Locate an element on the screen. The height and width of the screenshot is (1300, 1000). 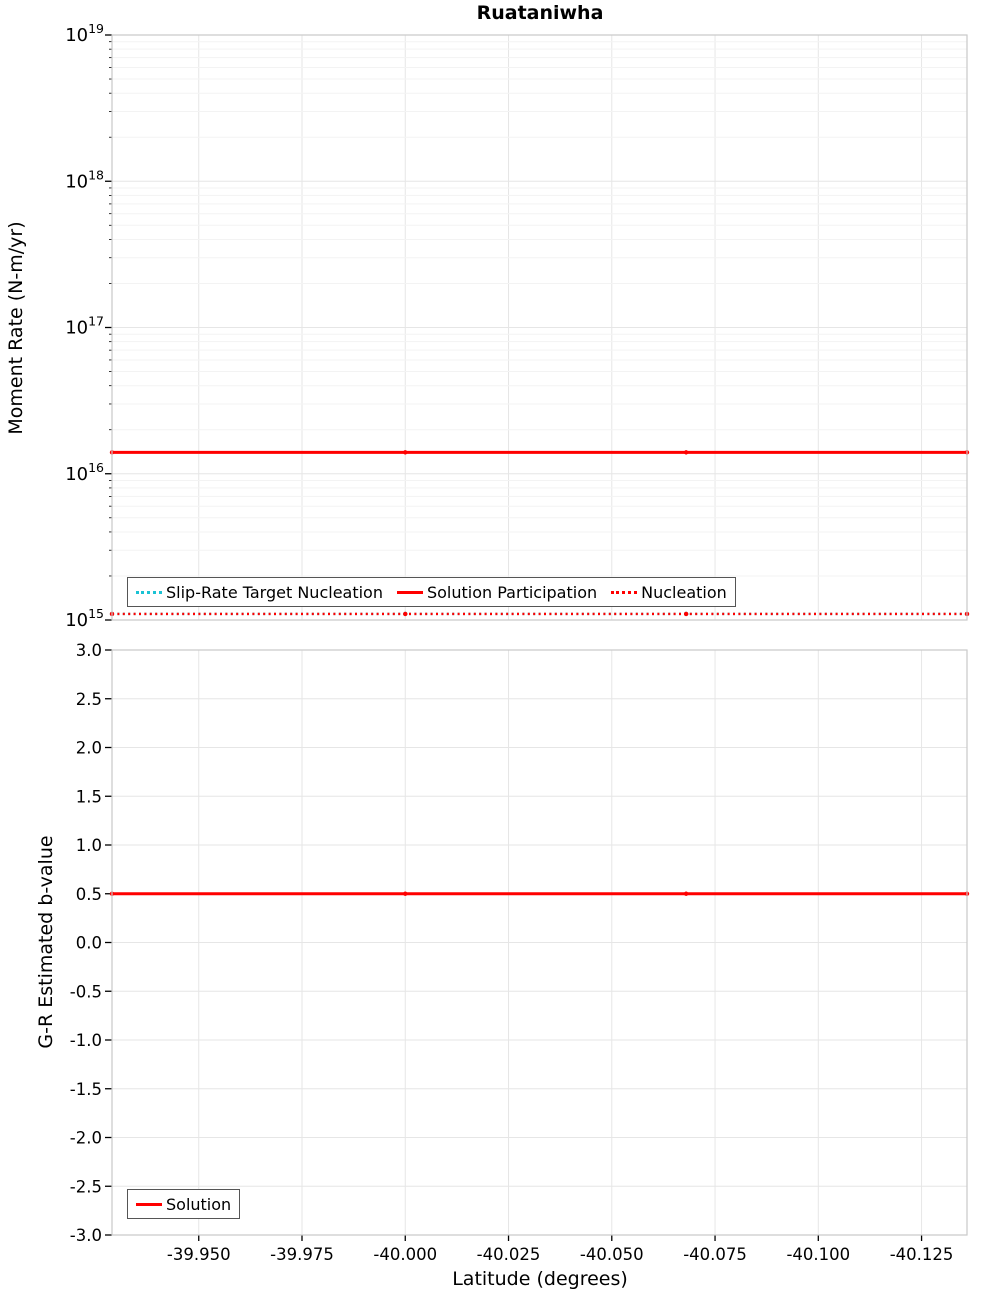
x-axis-tick-label: -39.950 is located at coordinates (199, 1254).